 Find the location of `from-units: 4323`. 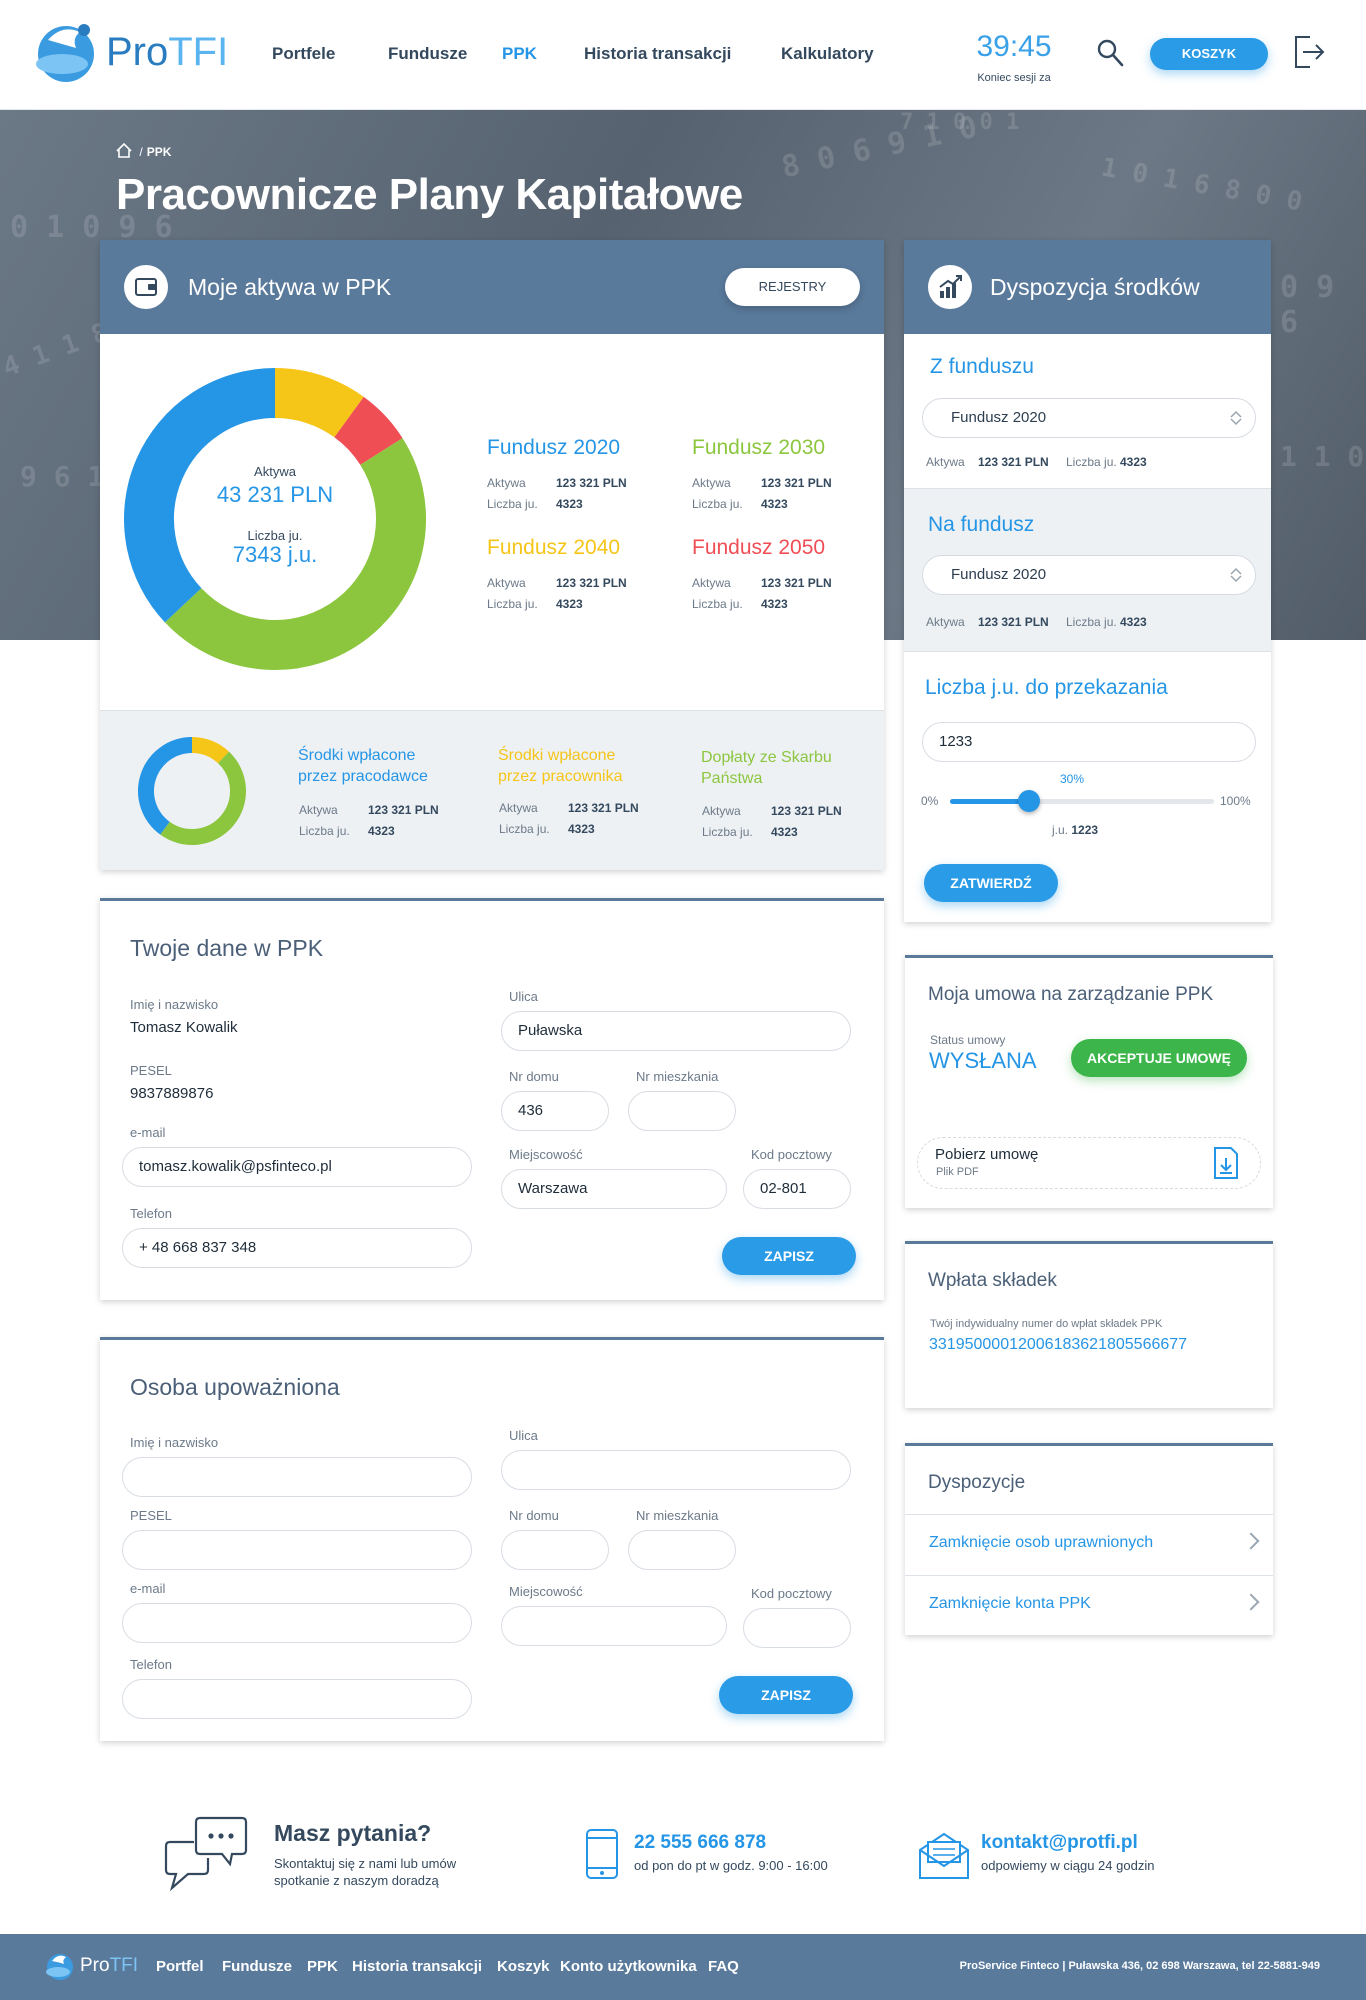

from-units: 4323 is located at coordinates (1133, 462).